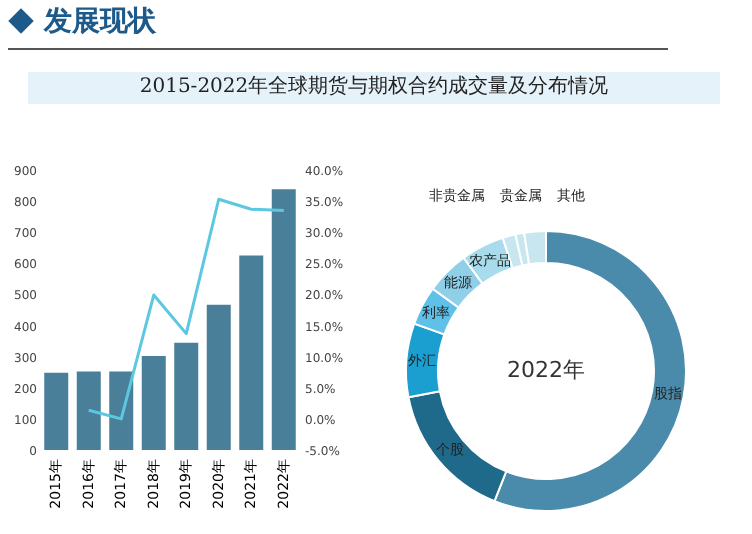  I want to click on text: 2022年, so click(546, 370).